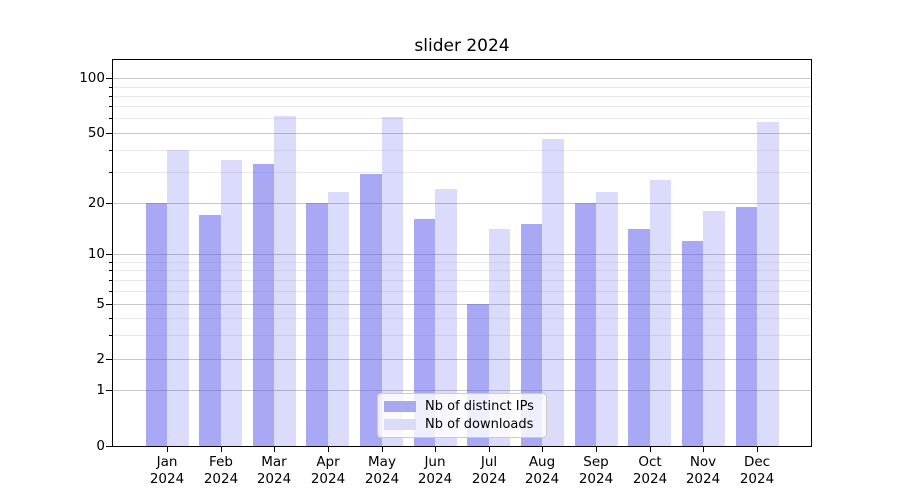 The width and height of the screenshot is (900, 500). Describe the element at coordinates (479, 406) in the screenshot. I see `legend-label-distinct-ips: Nb of distinct IPs` at that location.